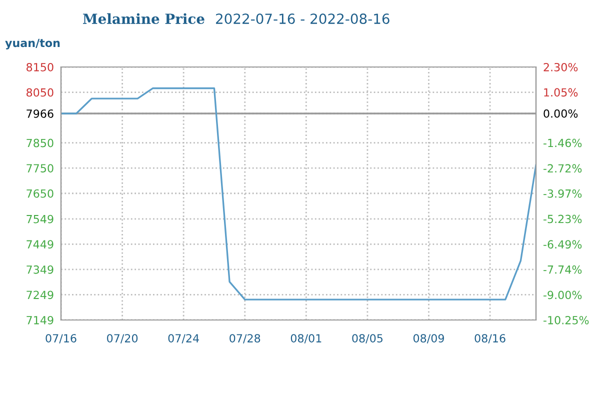  What do you see at coordinates (562, 143) in the screenshot?
I see `y2-tick-label: -1.46%` at bounding box center [562, 143].